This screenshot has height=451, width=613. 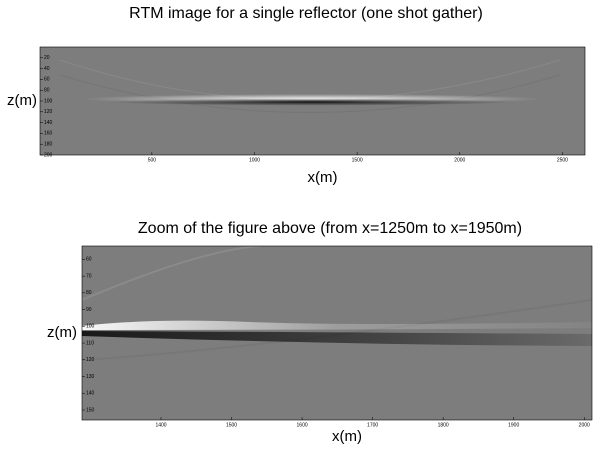 I want to click on y-tick-label: 110, so click(x=90, y=343).